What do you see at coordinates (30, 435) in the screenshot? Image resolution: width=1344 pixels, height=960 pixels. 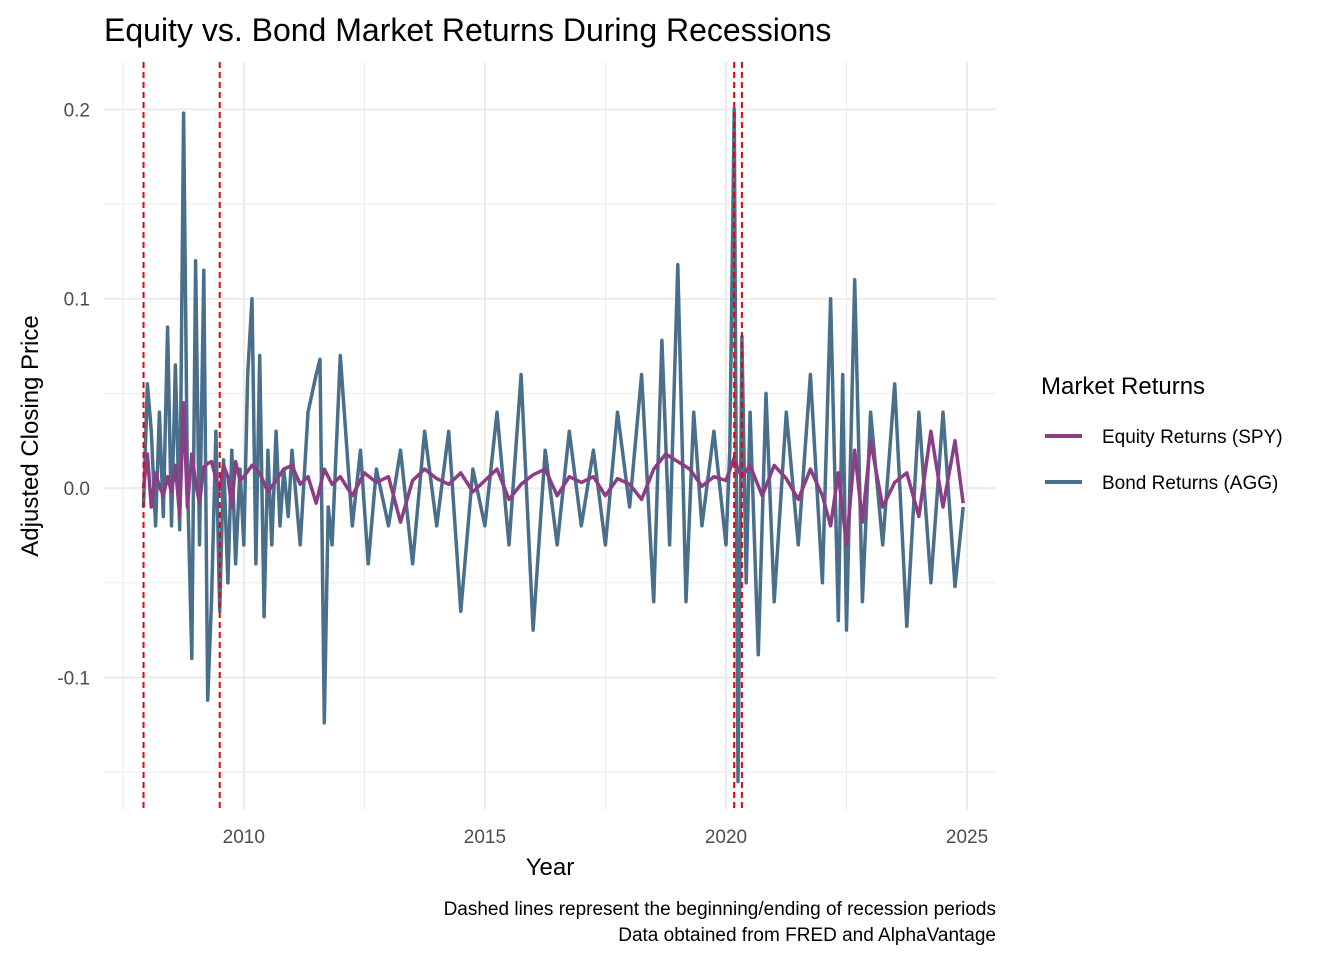 I see `y-axis-title: Adjusted Closing Price` at bounding box center [30, 435].